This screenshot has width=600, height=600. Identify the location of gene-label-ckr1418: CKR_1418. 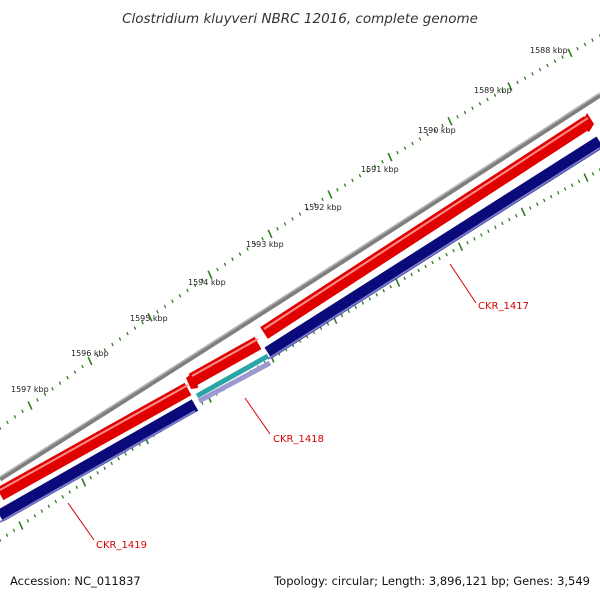
(298, 439).